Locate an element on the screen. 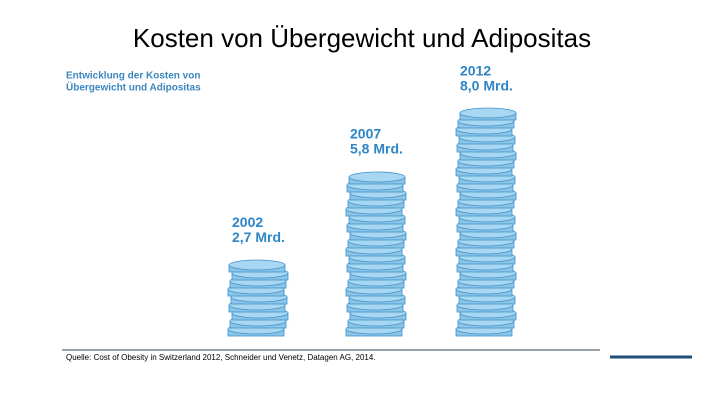 This screenshot has width=720, height=405. chart-subtitle: Übergewicht und Adipositas is located at coordinates (133, 87).